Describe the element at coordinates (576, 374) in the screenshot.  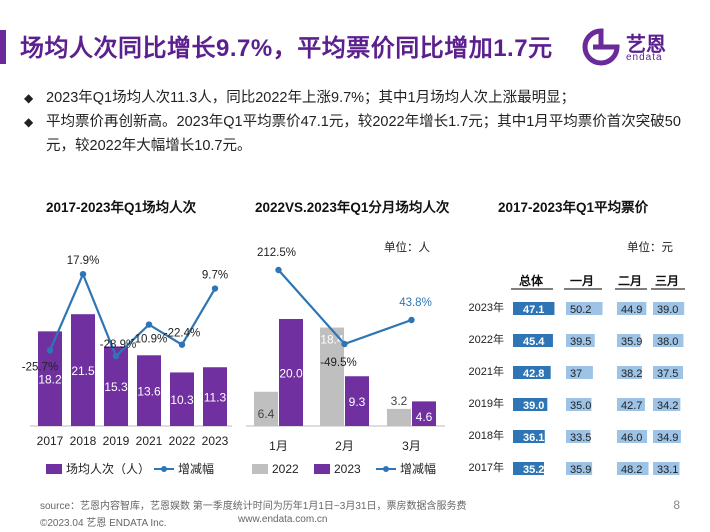
I see `chart3-cell-value: 37` at that location.